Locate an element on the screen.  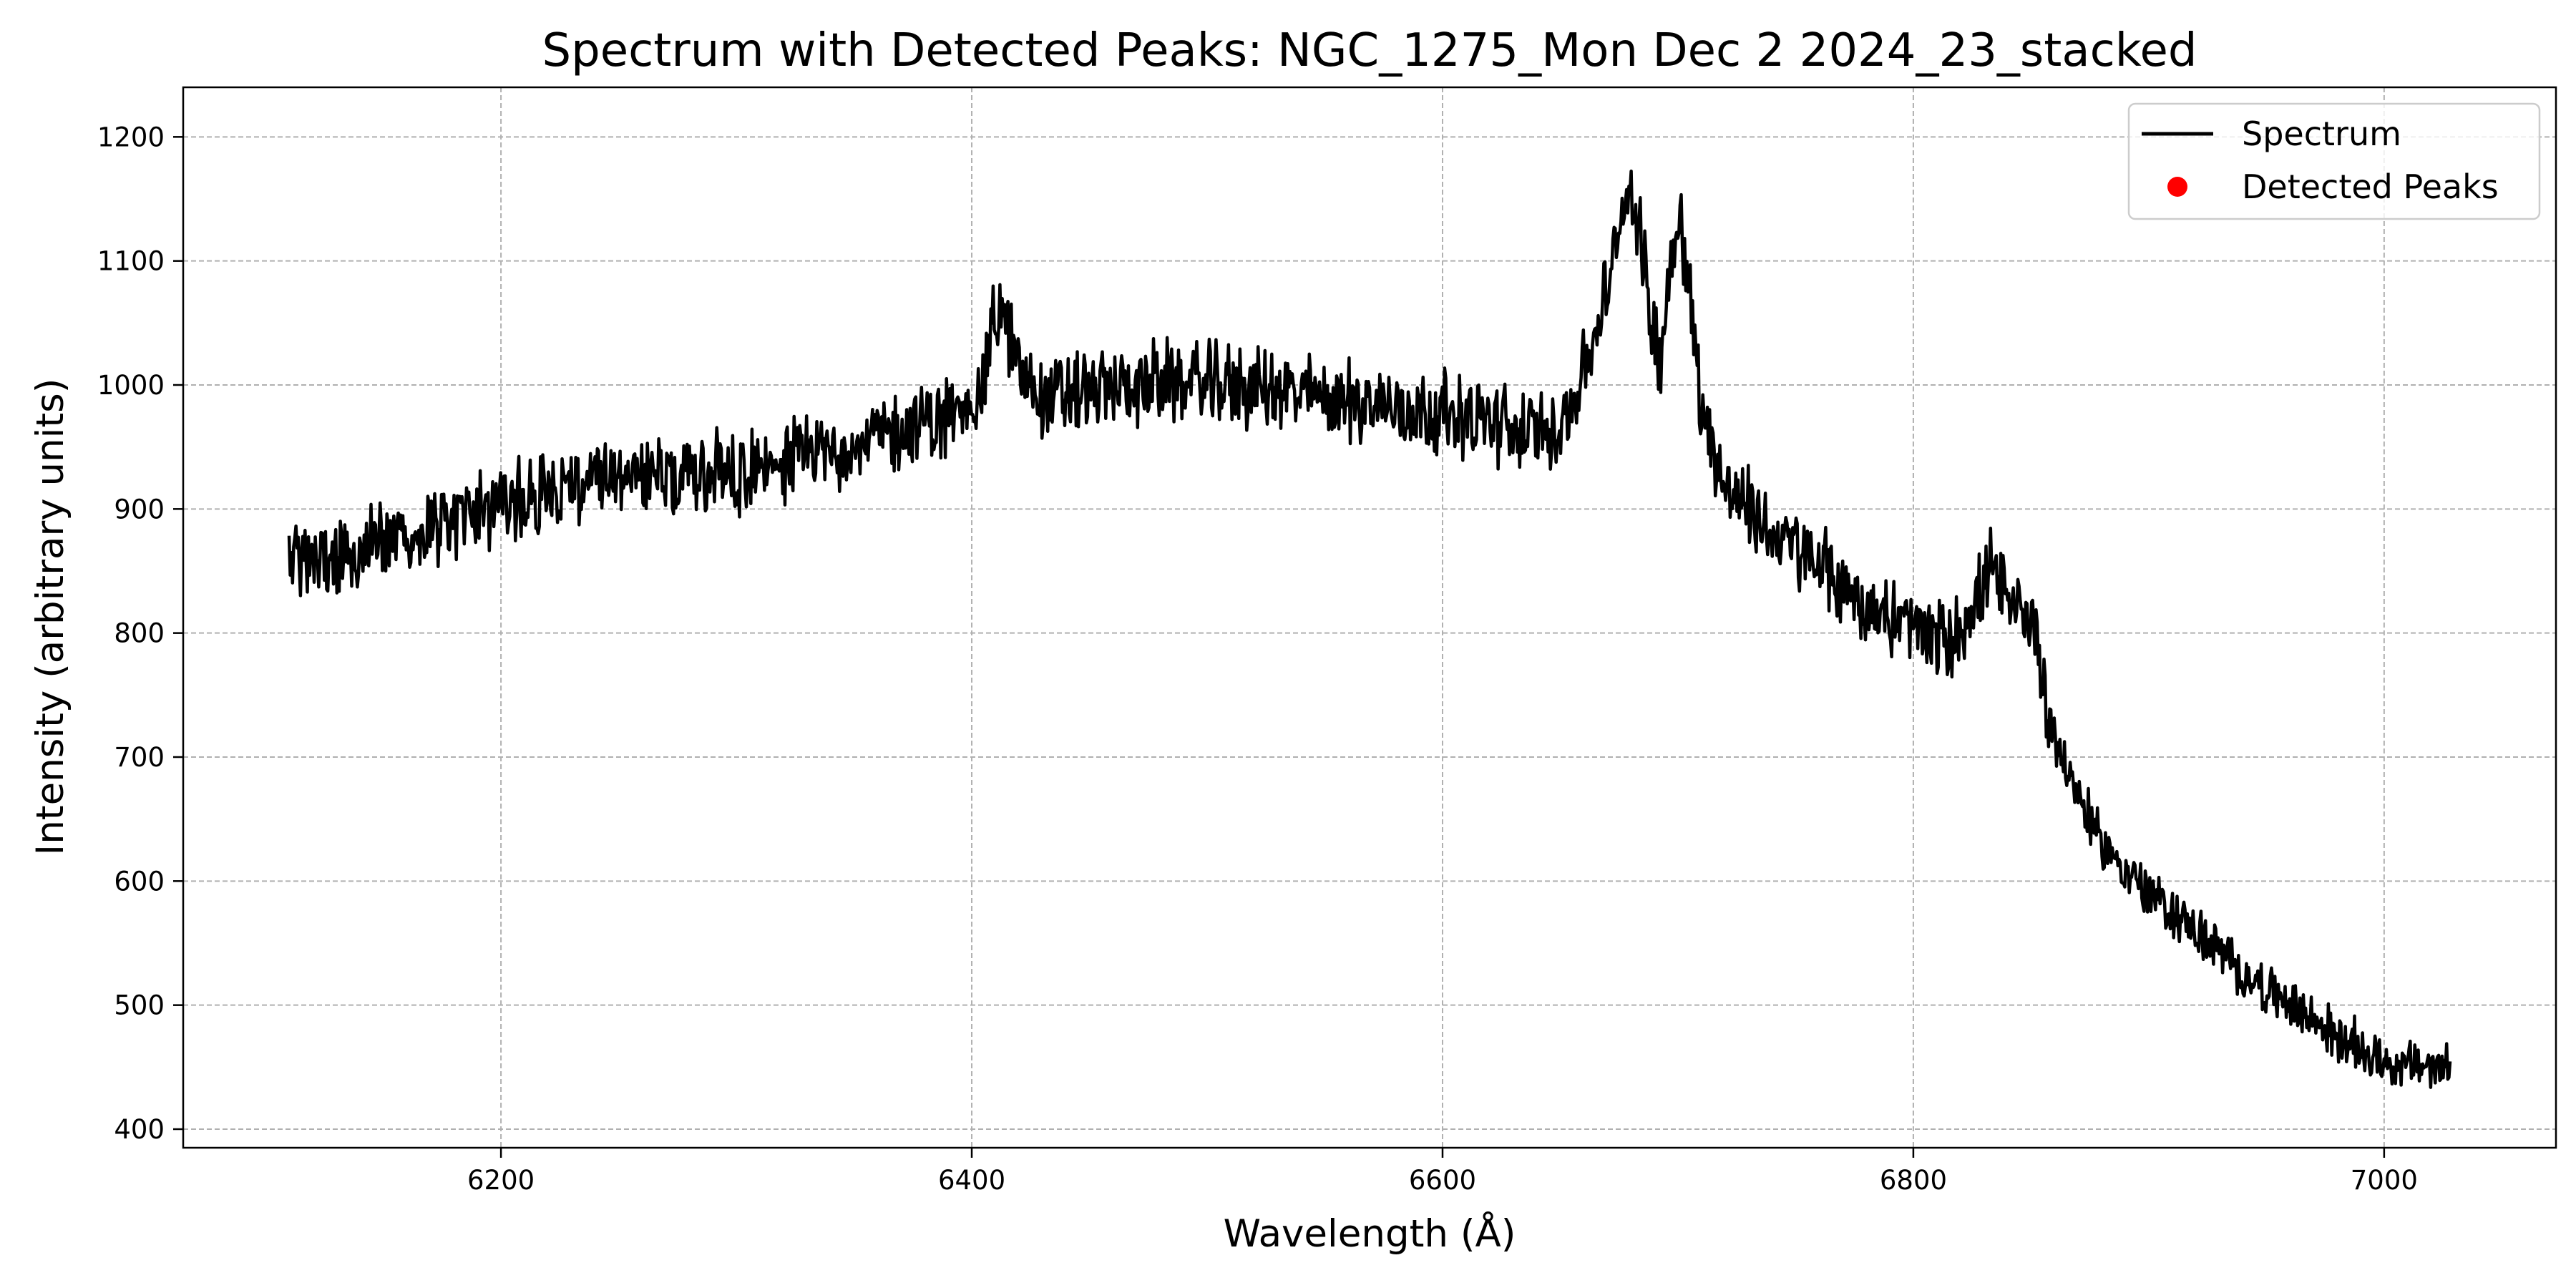
y-tick-label: 500 is located at coordinates (139, 1005).